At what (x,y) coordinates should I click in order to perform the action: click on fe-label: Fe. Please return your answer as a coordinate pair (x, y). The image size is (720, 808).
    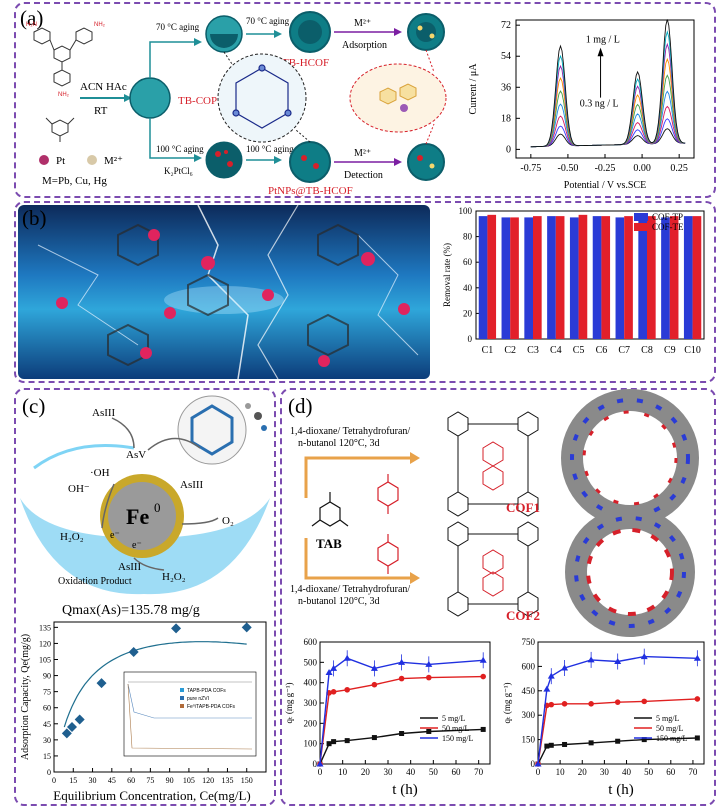
    Looking at the image, I should click on (137, 516).